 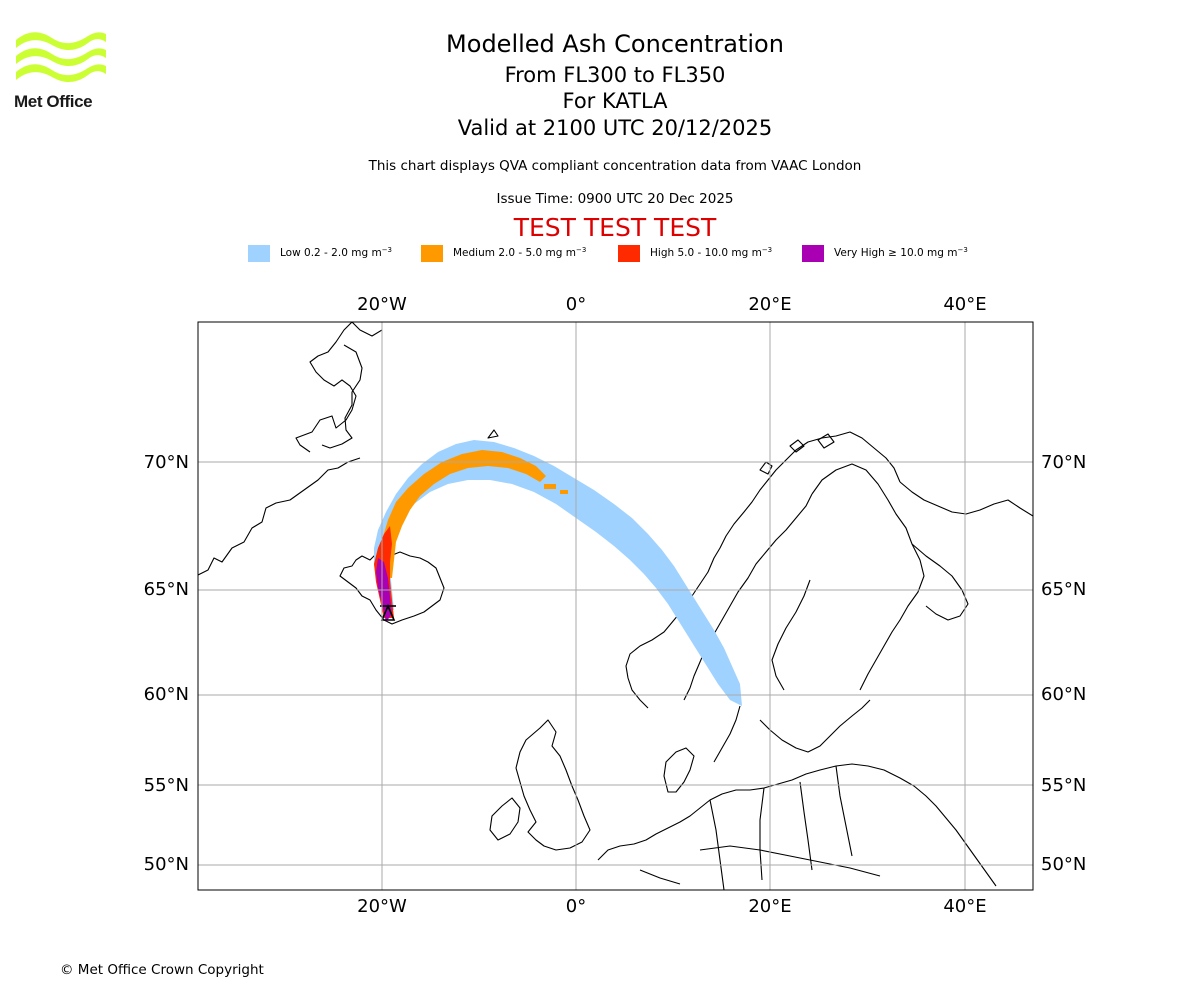 I want to click on lat-label-left-60n: 60°N, so click(x=166, y=694).